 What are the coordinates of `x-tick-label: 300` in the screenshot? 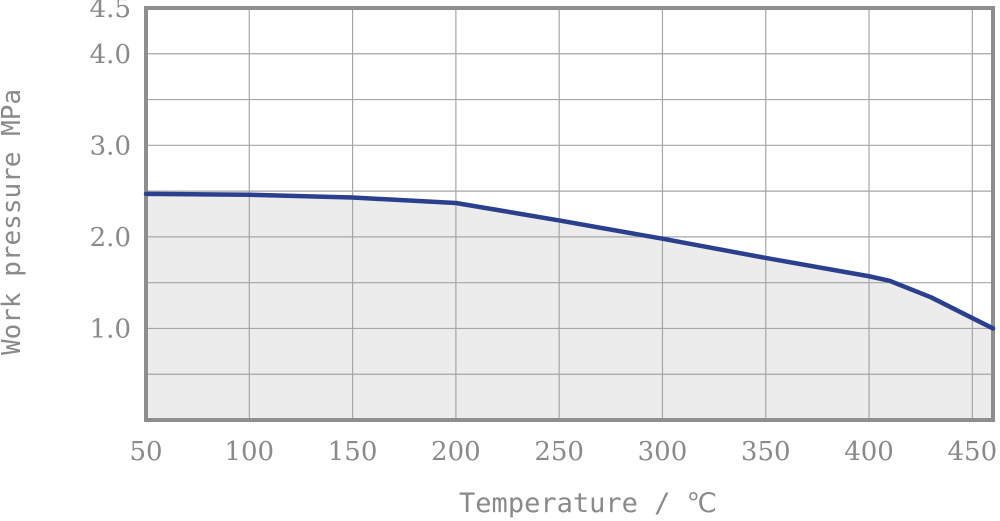 It's located at (663, 452).